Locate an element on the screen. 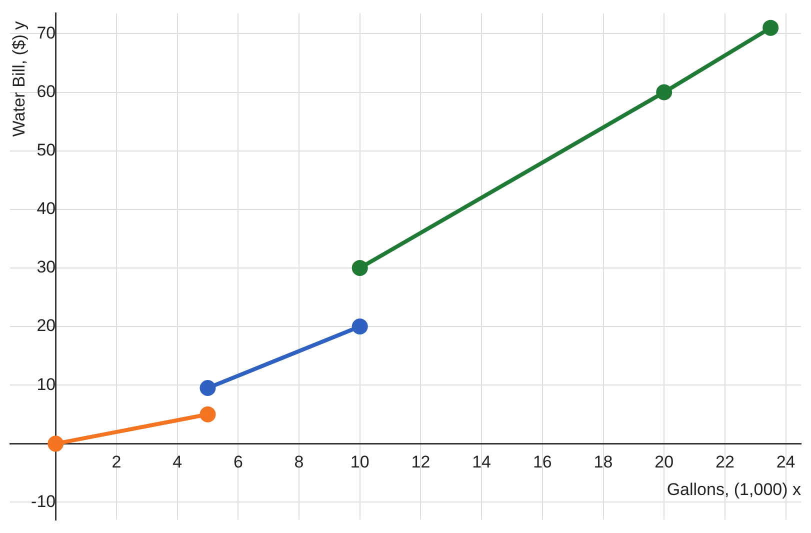 Image resolution: width=811 pixels, height=533 pixels. x-tick-label: 22 is located at coordinates (724, 462).